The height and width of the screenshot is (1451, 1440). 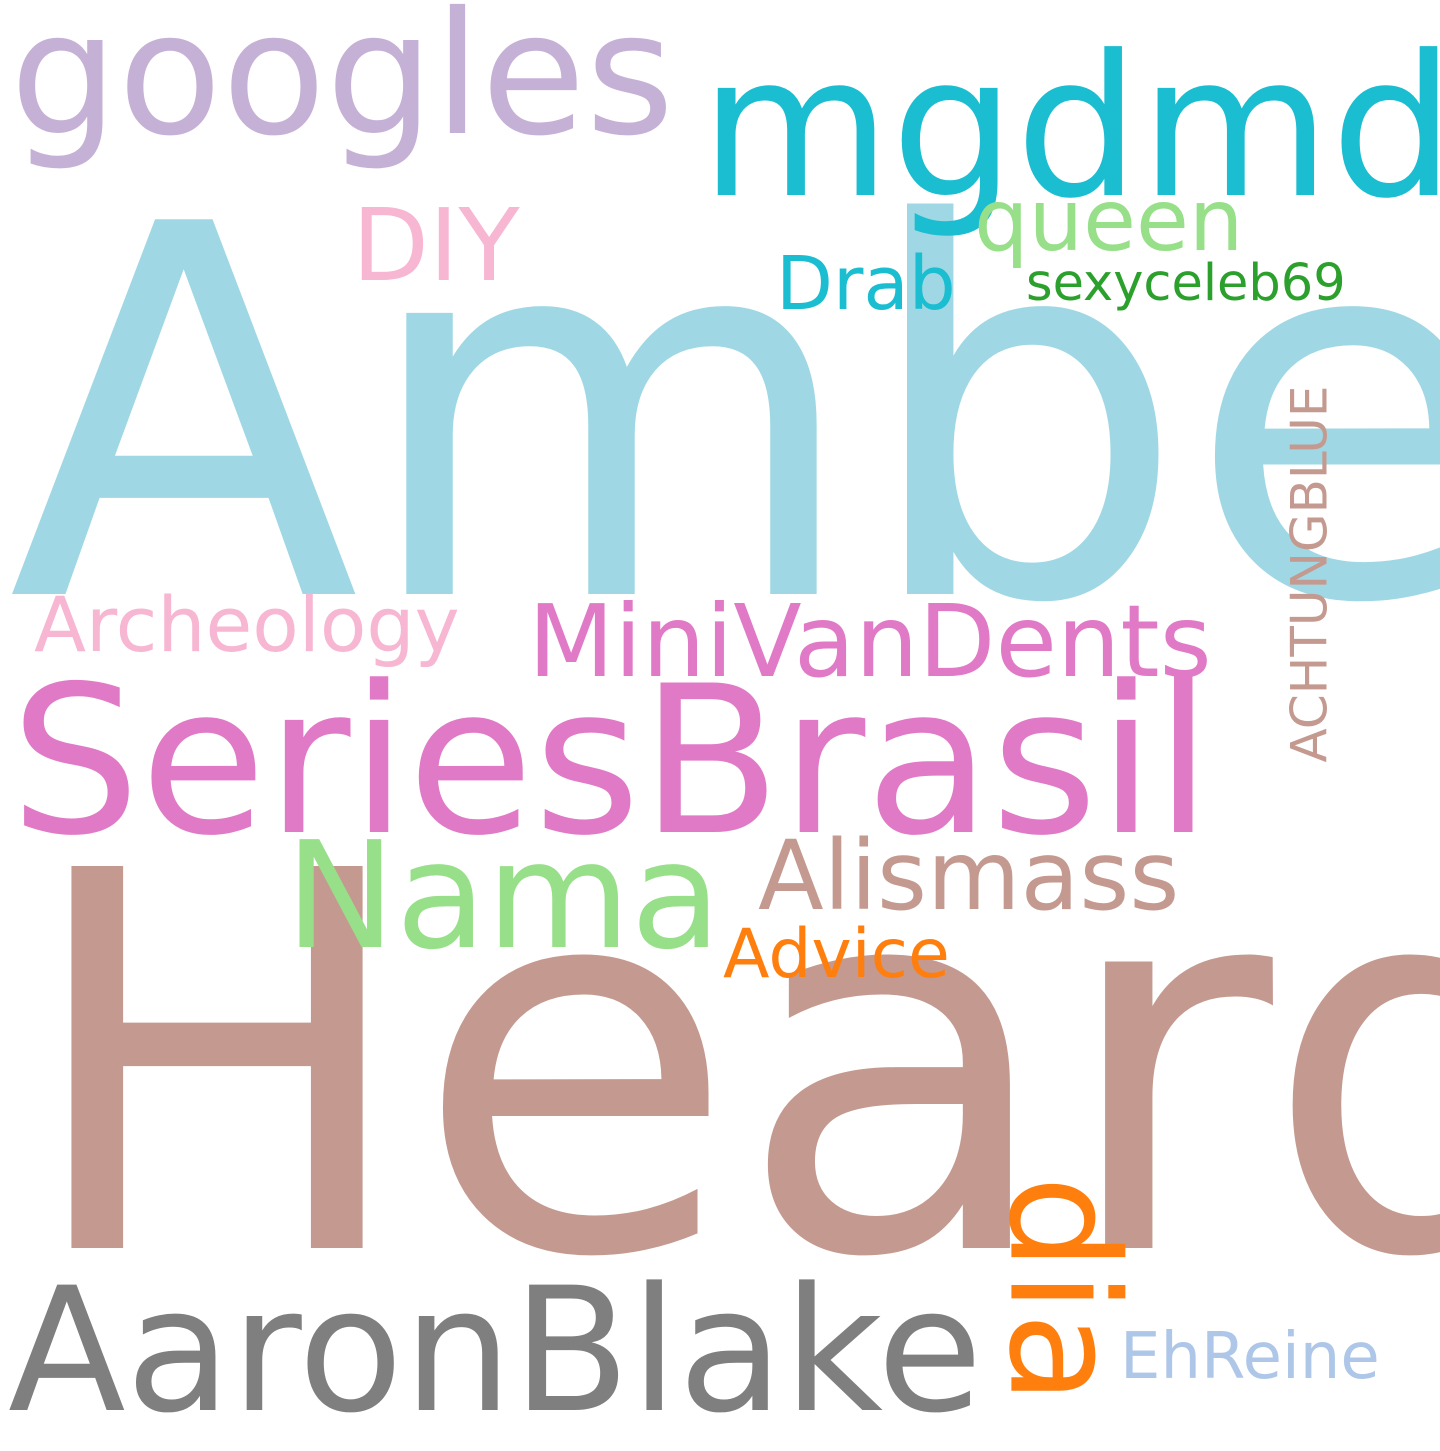 What do you see at coordinates (342, 87) in the screenshot?
I see `word-googles: googles` at bounding box center [342, 87].